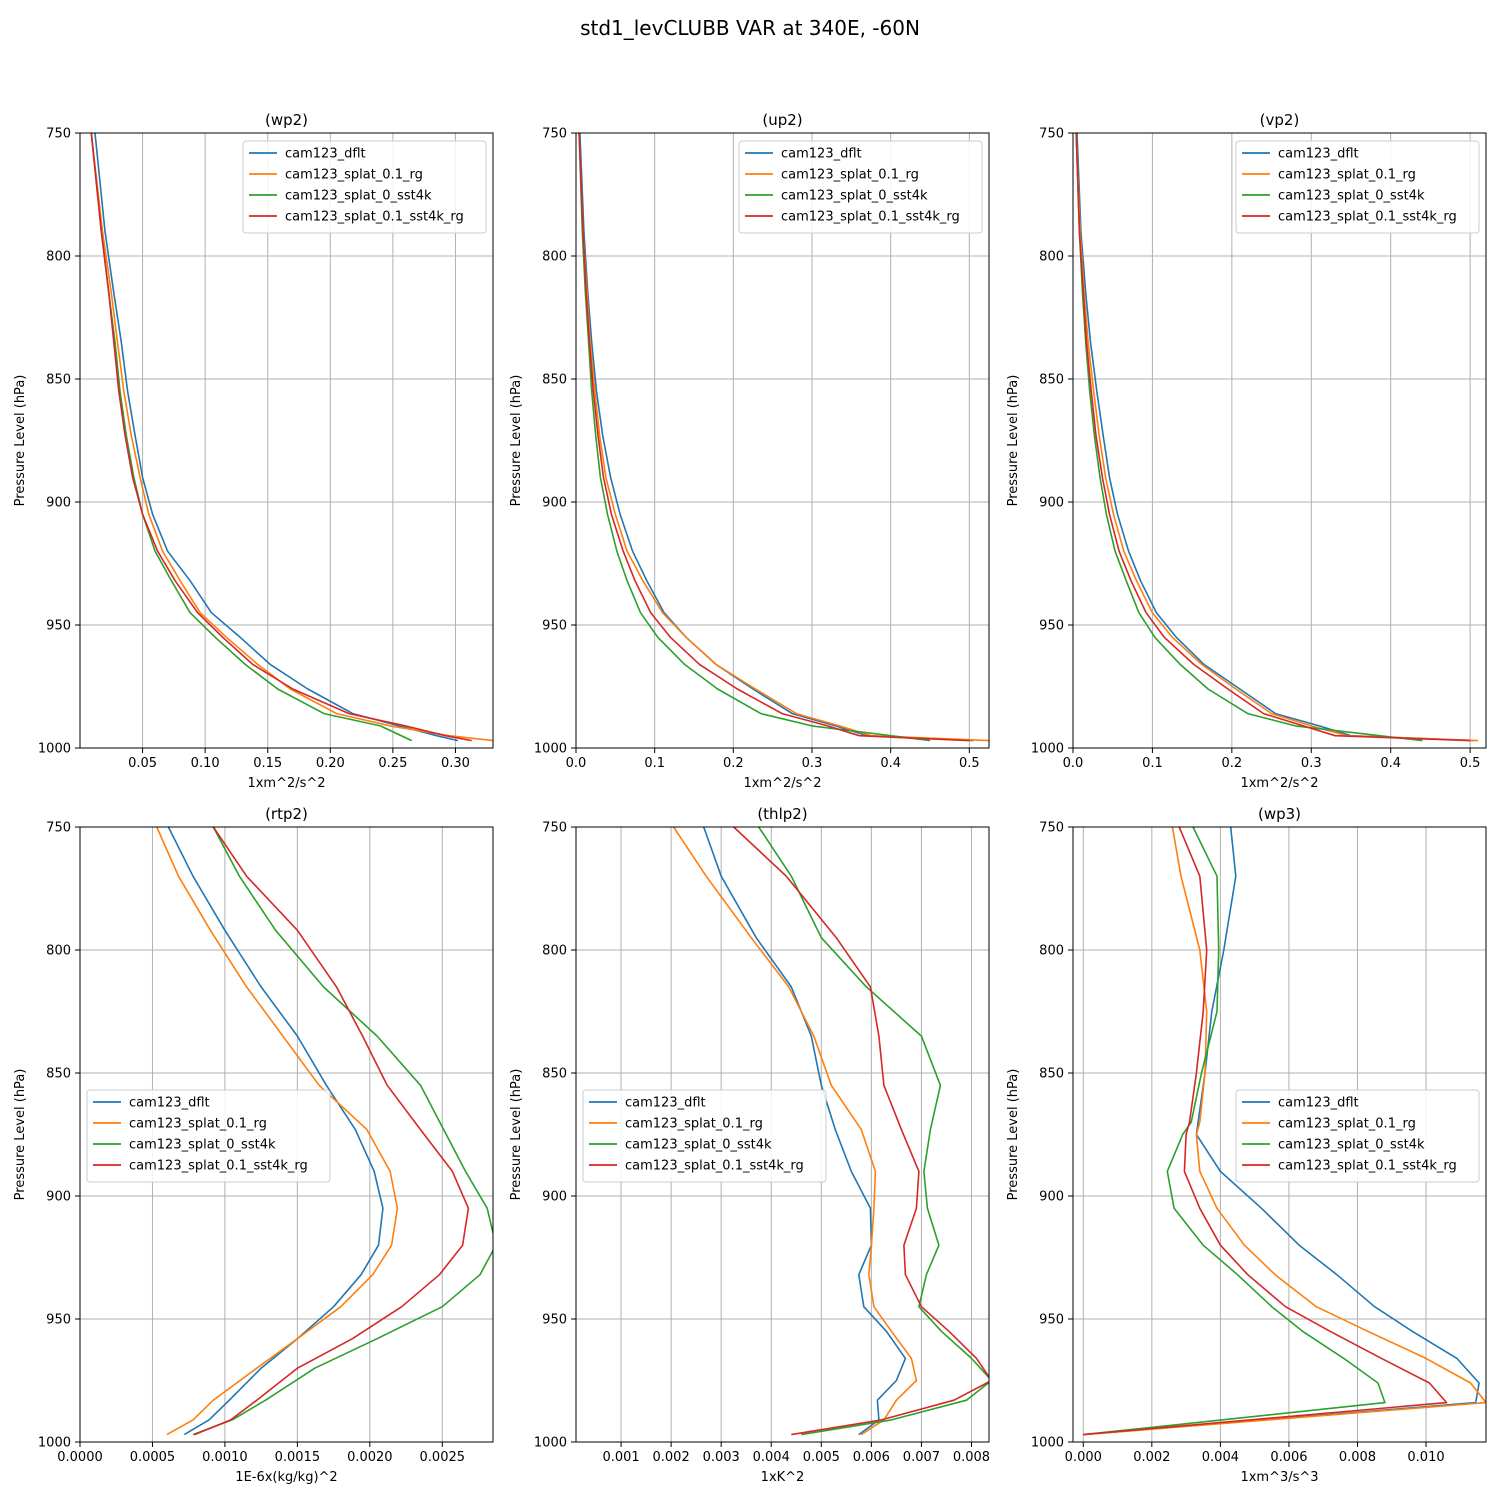 The height and width of the screenshot is (1500, 1500). I want to click on x-tick-label: 0.05, so click(142, 763).